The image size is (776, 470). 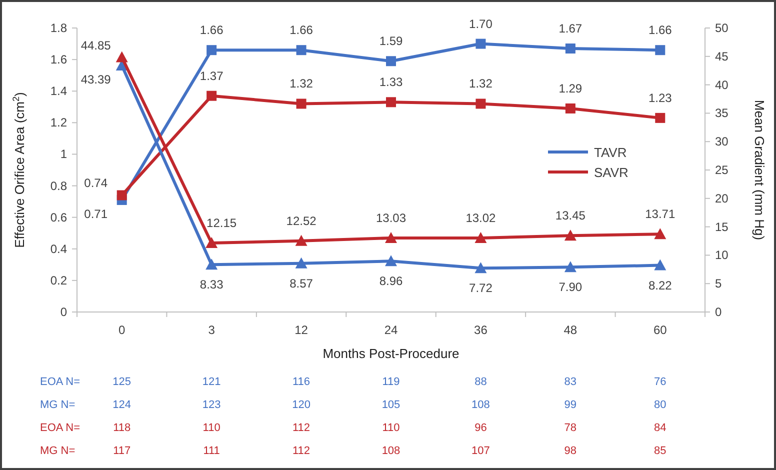 What do you see at coordinates (722, 85) in the screenshot?
I see `y2-tick-label: 40` at bounding box center [722, 85].